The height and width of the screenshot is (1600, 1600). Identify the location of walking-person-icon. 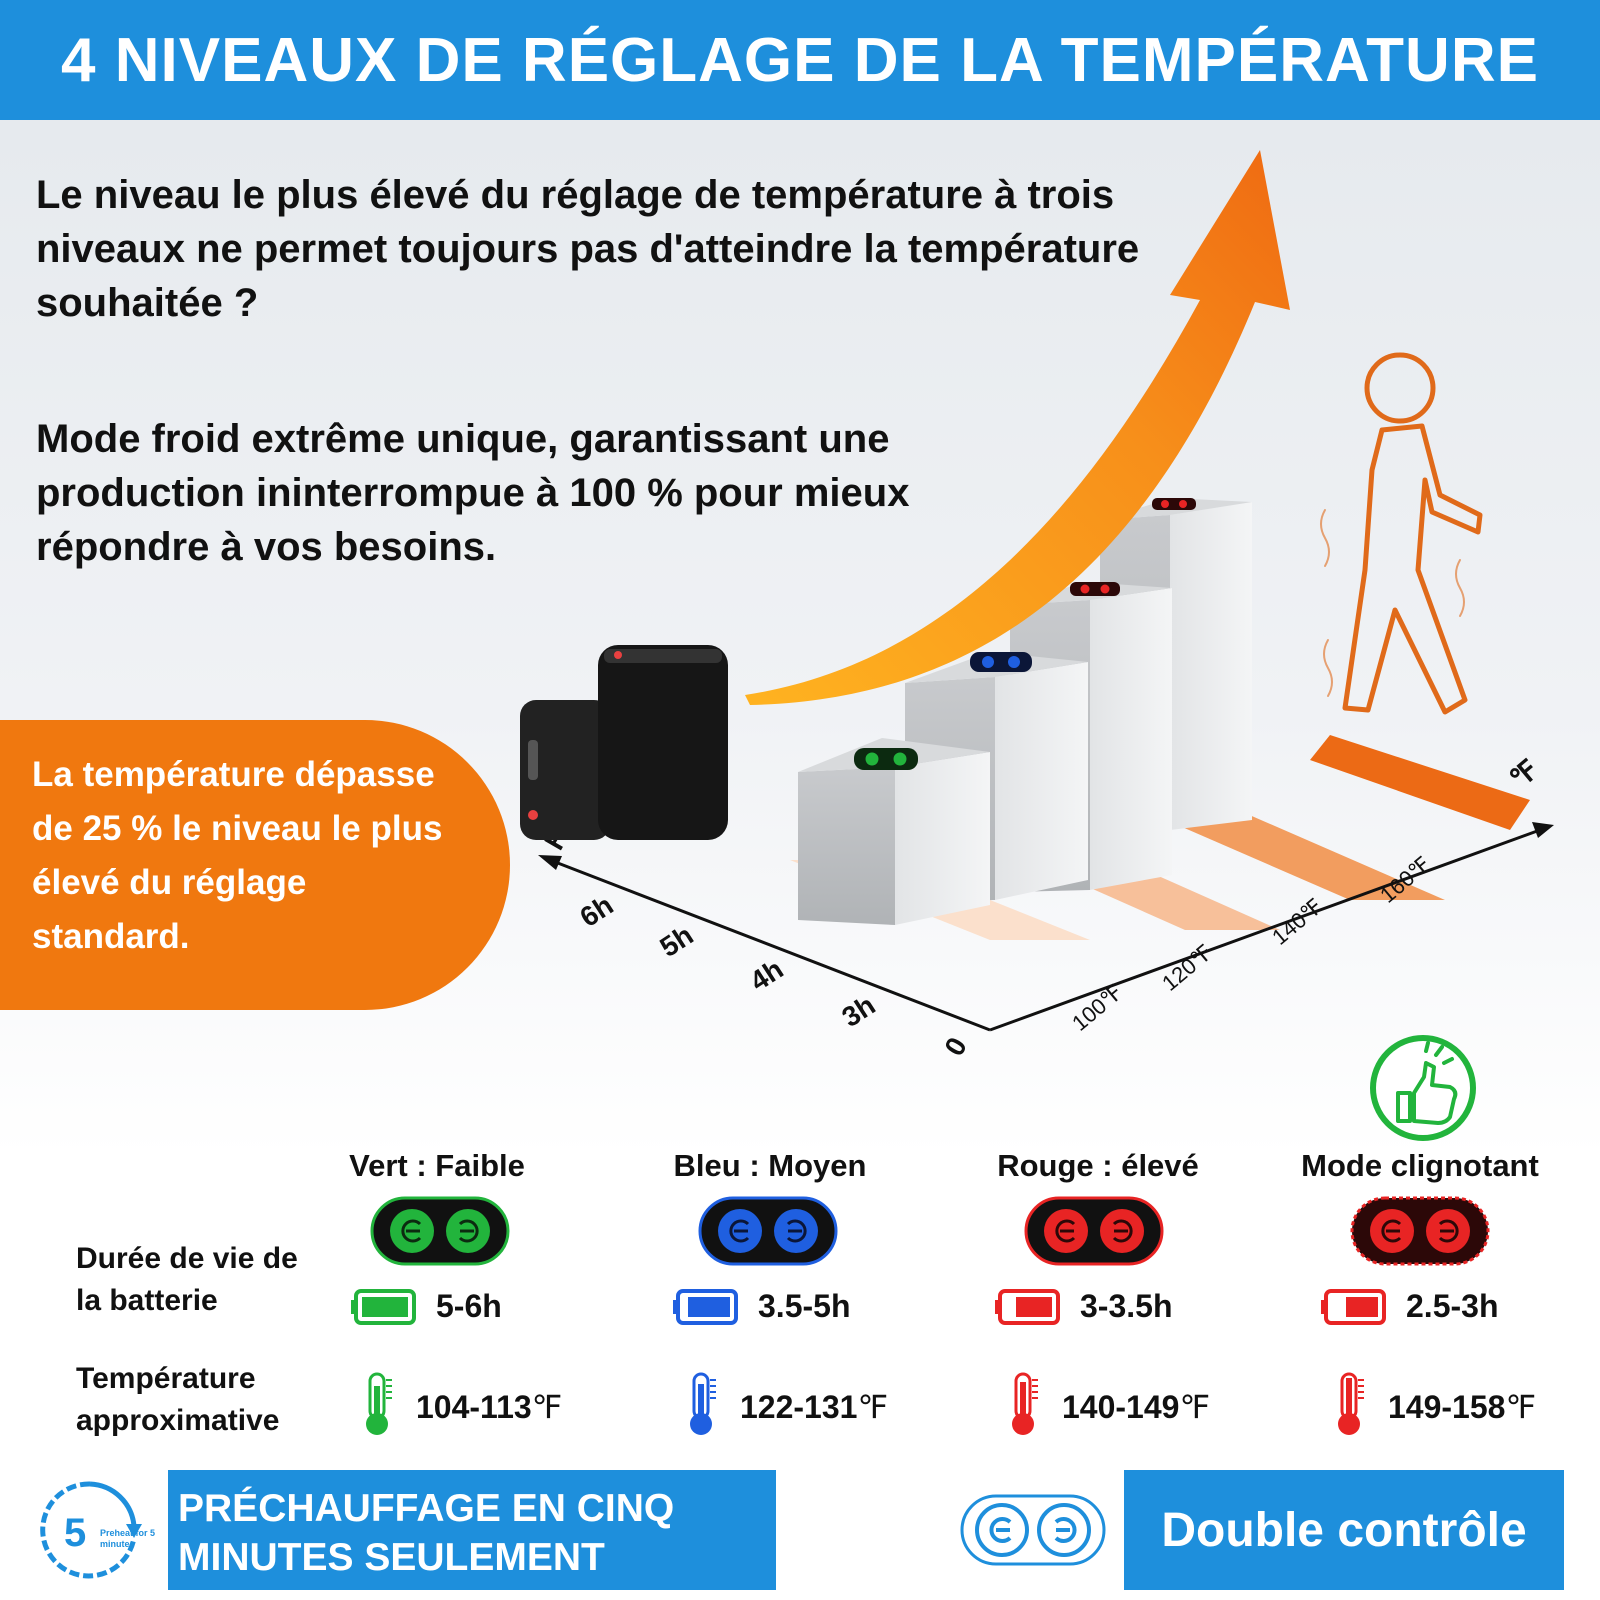
(1401, 533).